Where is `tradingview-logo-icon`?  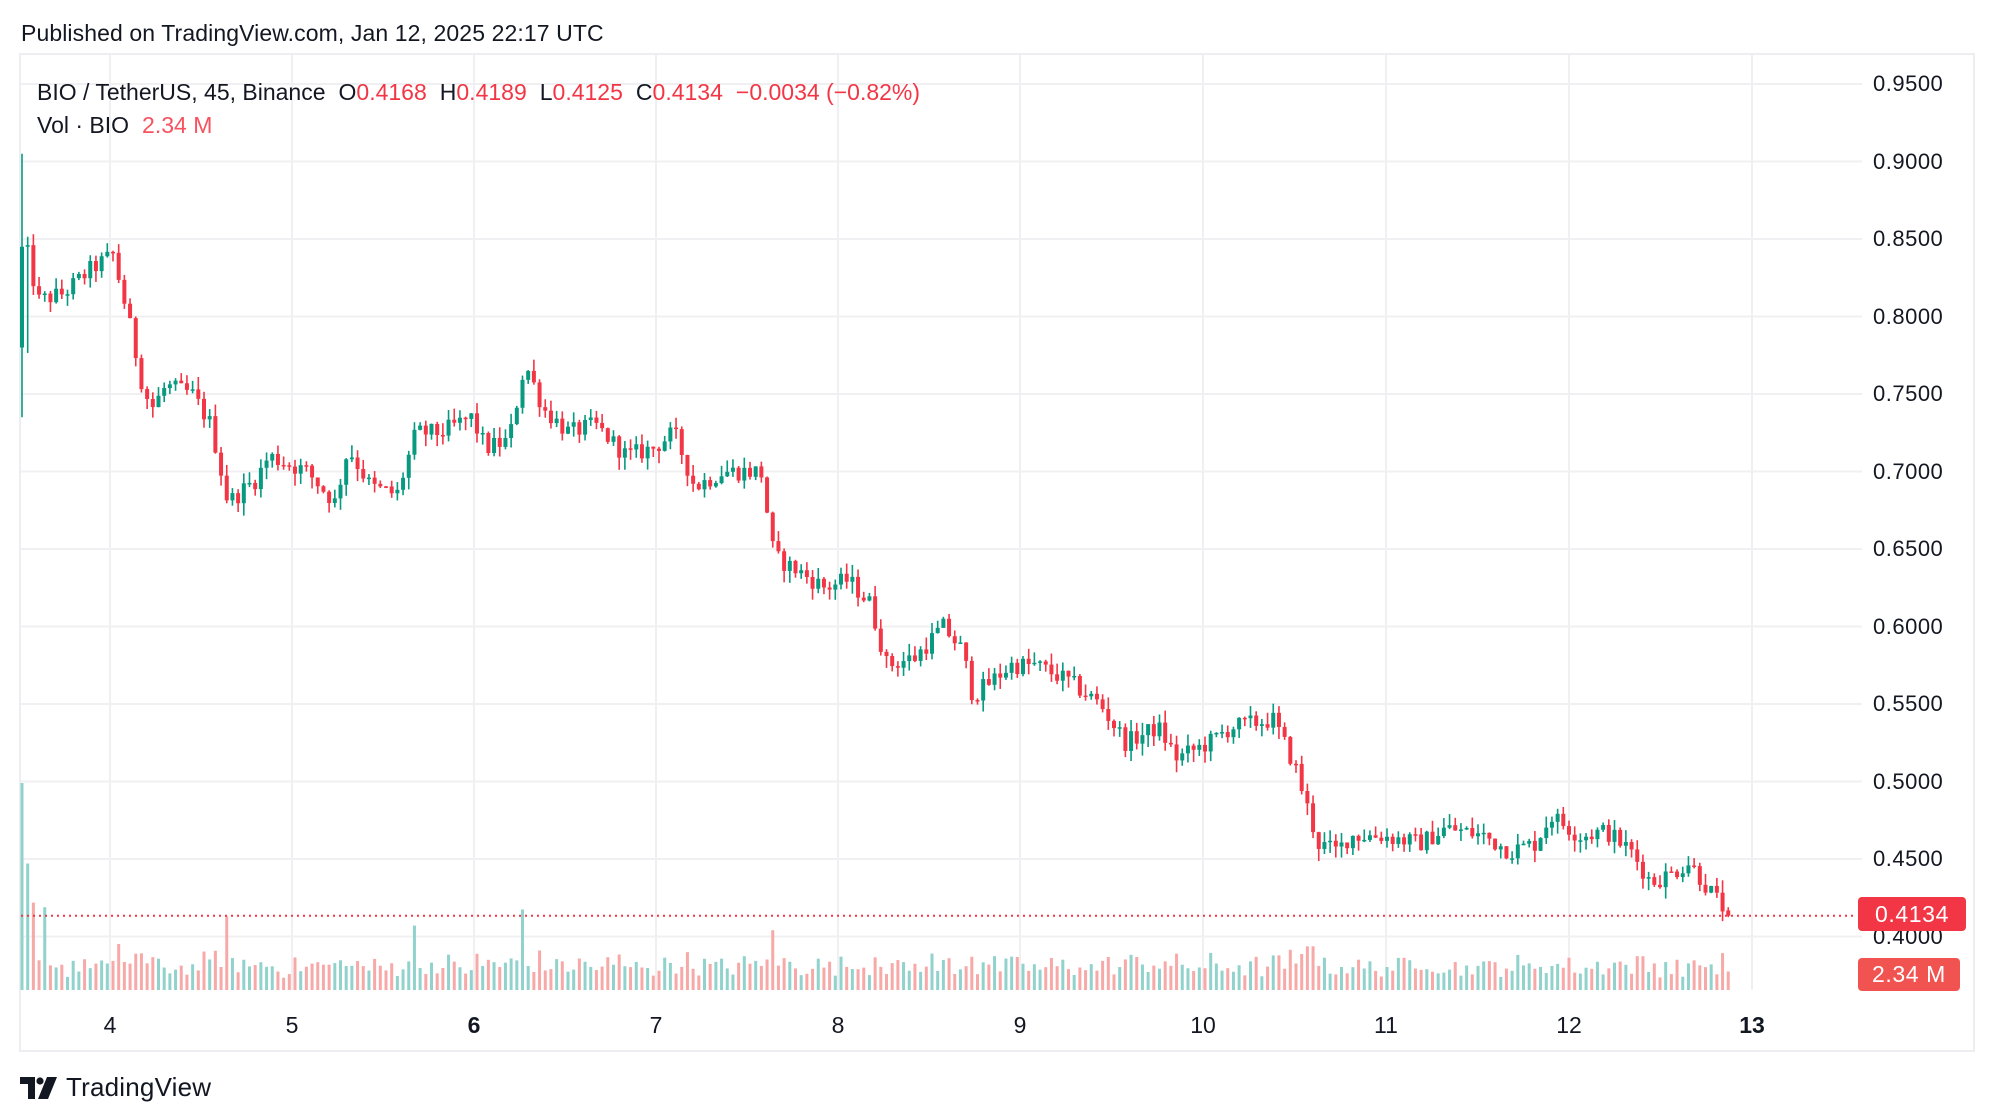
tradingview-logo-icon is located at coordinates (38, 1087).